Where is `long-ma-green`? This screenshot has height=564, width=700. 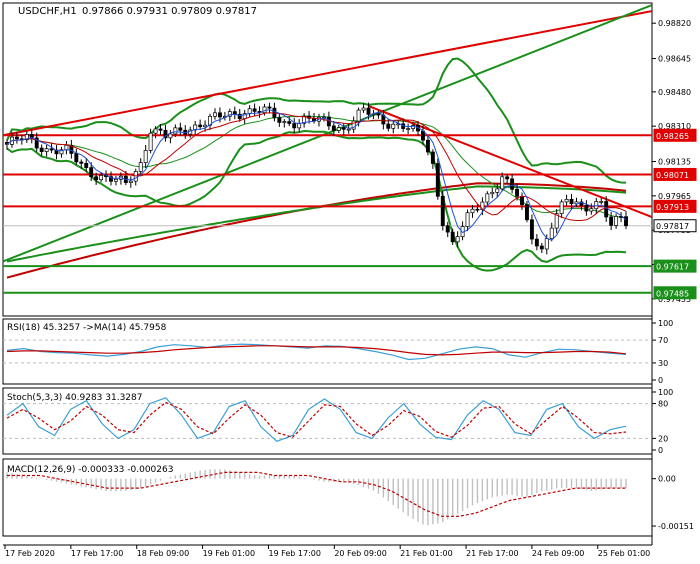
long-ma-green is located at coordinates (316, 224).